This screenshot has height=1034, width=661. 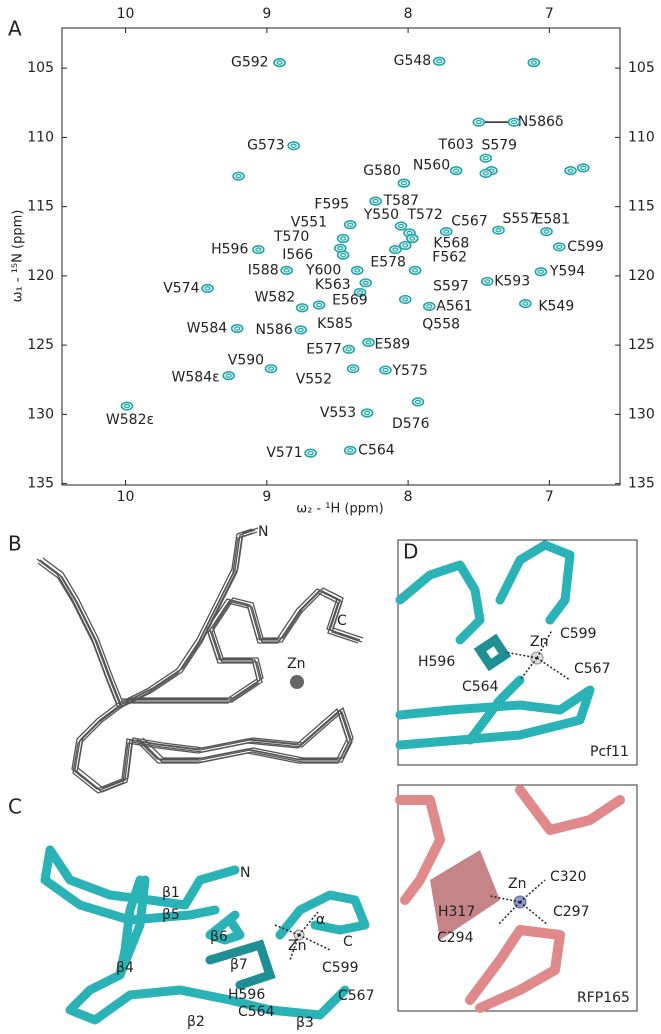 I want to click on peak-label: N586, so click(x=274, y=330).